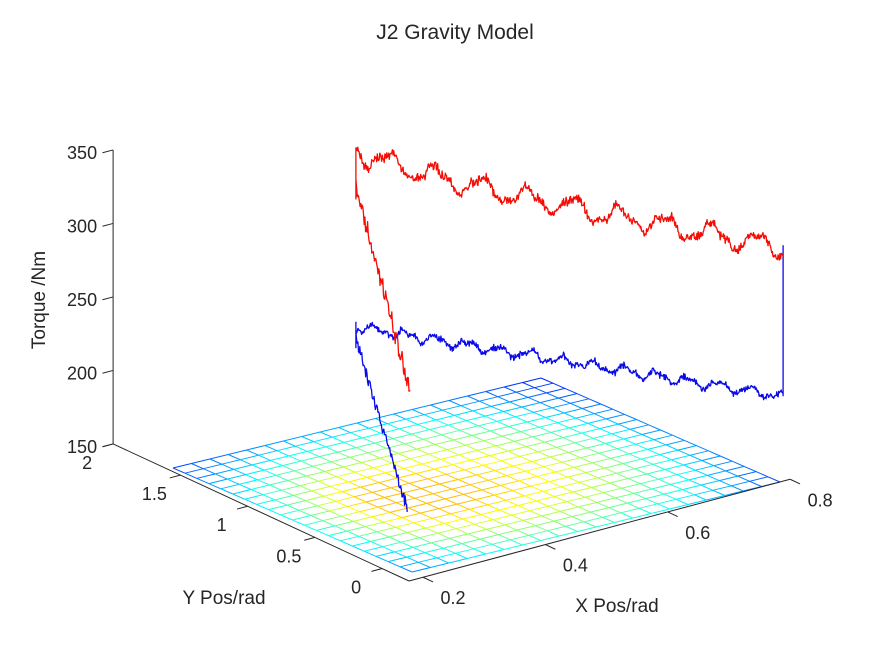 The height and width of the screenshot is (656, 875). What do you see at coordinates (82, 447) in the screenshot?
I see `tick-label: 150` at bounding box center [82, 447].